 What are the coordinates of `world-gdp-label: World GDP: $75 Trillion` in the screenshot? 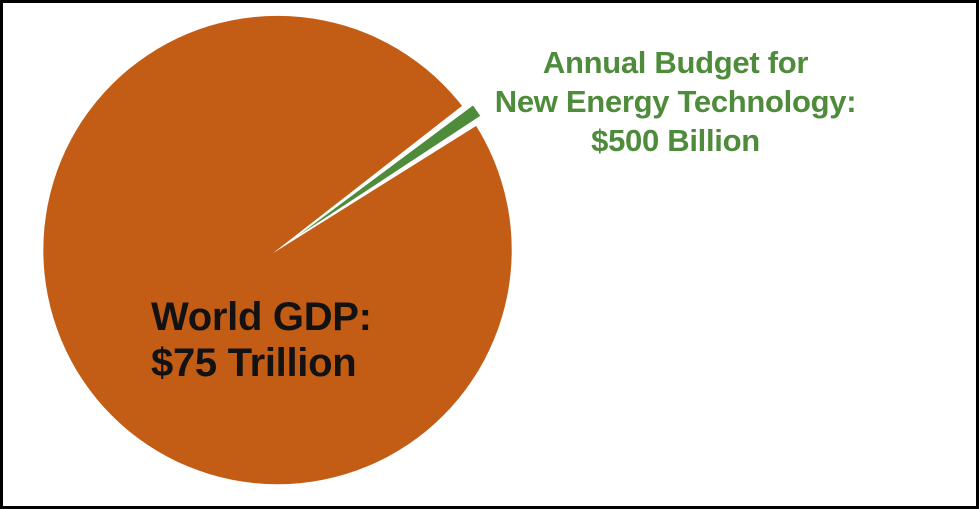 It's located at (301, 340).